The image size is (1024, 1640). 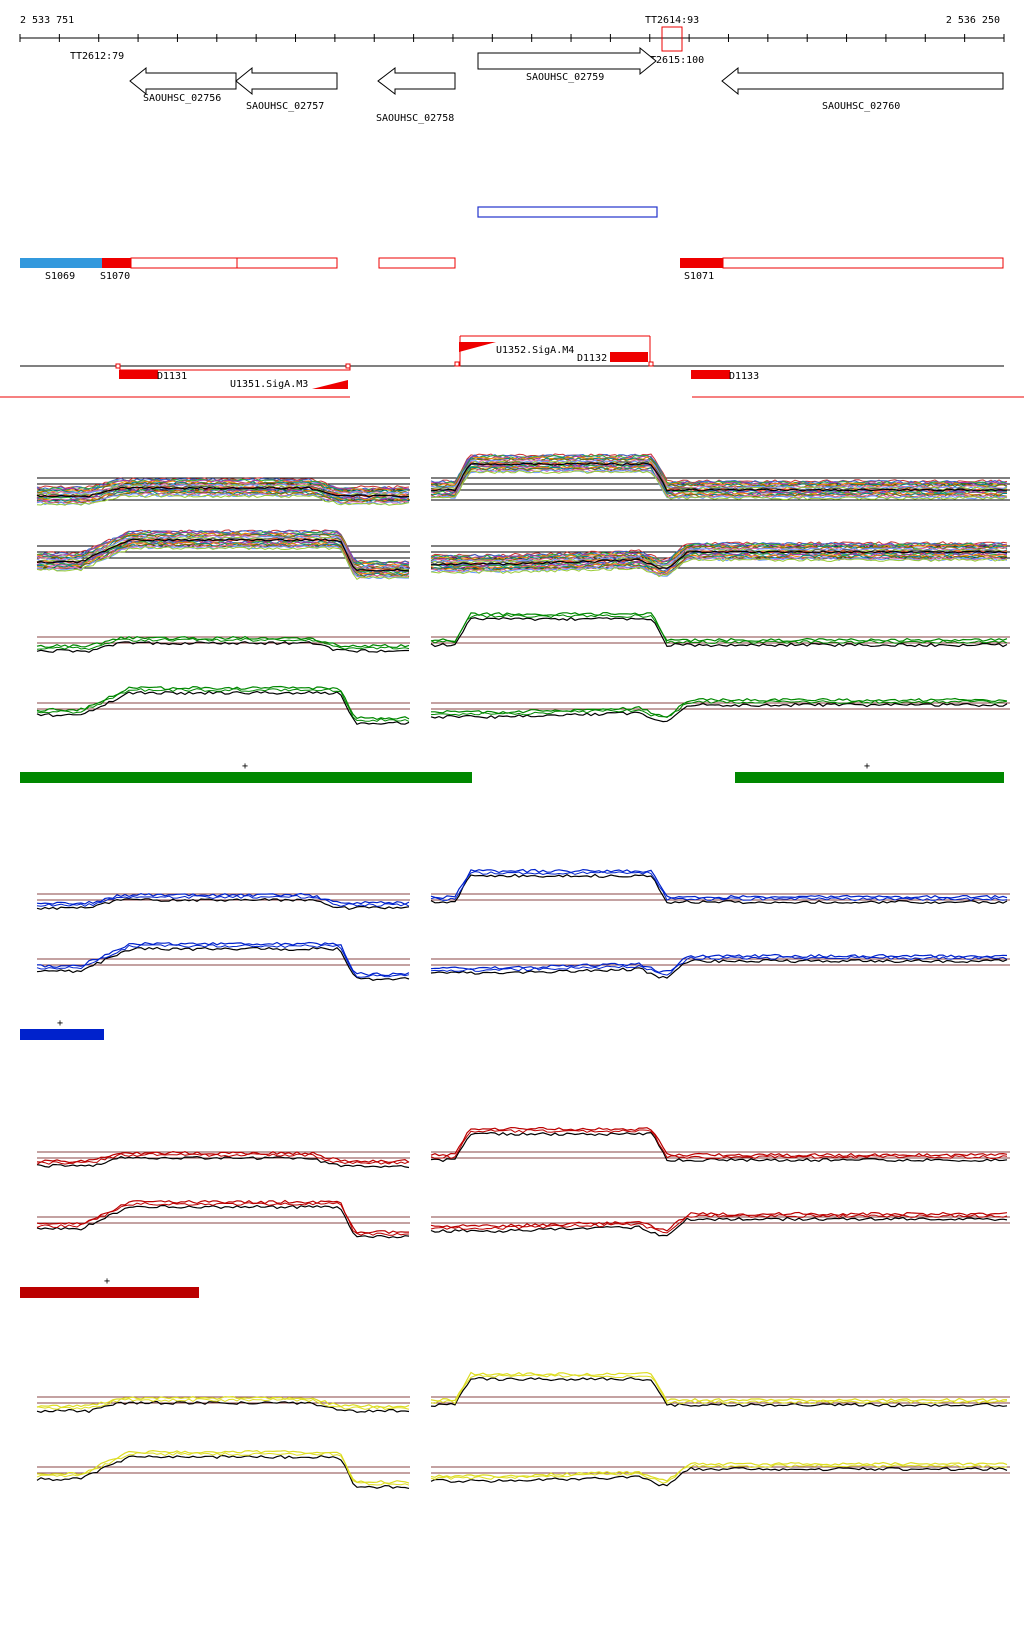 What do you see at coordinates (565, 77) in the screenshot?
I see `gene-label: SAOUHSC_02759` at bounding box center [565, 77].